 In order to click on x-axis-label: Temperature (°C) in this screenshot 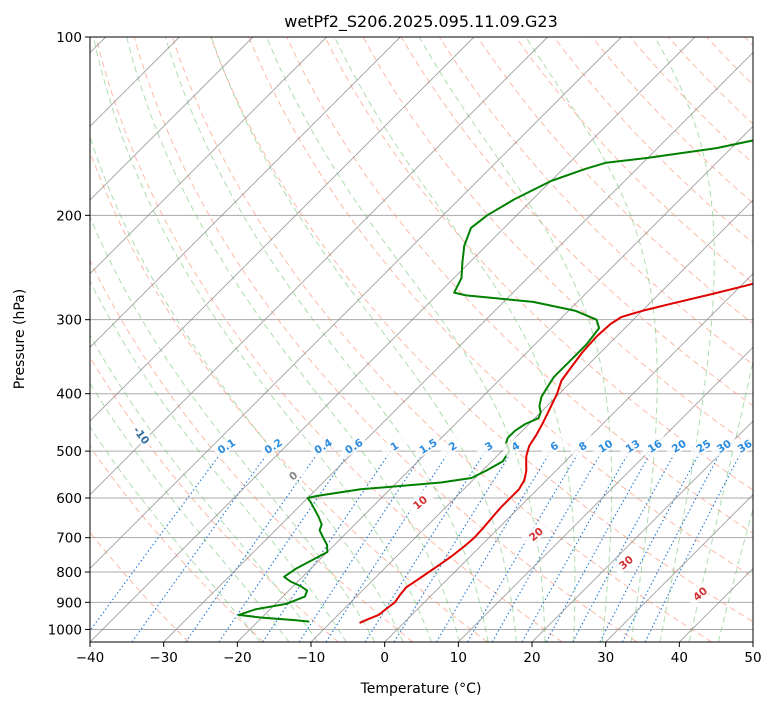, I will do `click(421, 689)`.